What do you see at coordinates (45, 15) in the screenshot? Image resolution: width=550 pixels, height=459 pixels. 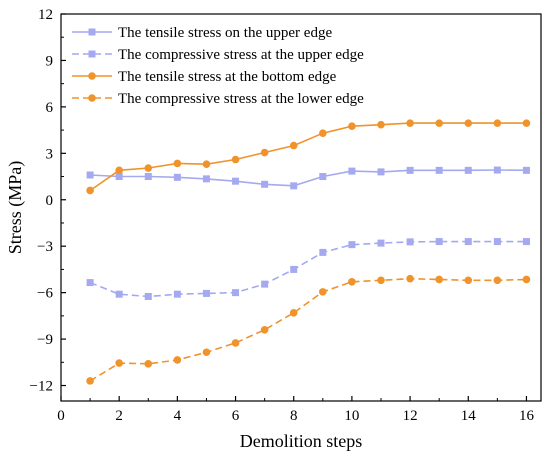 I see `y-tick-label: 12` at bounding box center [45, 15].